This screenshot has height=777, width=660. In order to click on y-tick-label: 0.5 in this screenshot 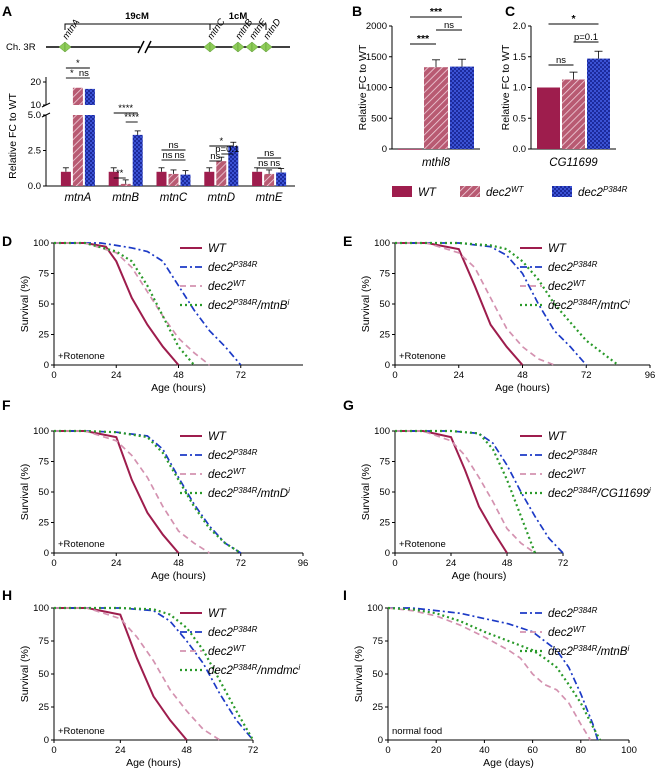, I will do `click(519, 118)`.